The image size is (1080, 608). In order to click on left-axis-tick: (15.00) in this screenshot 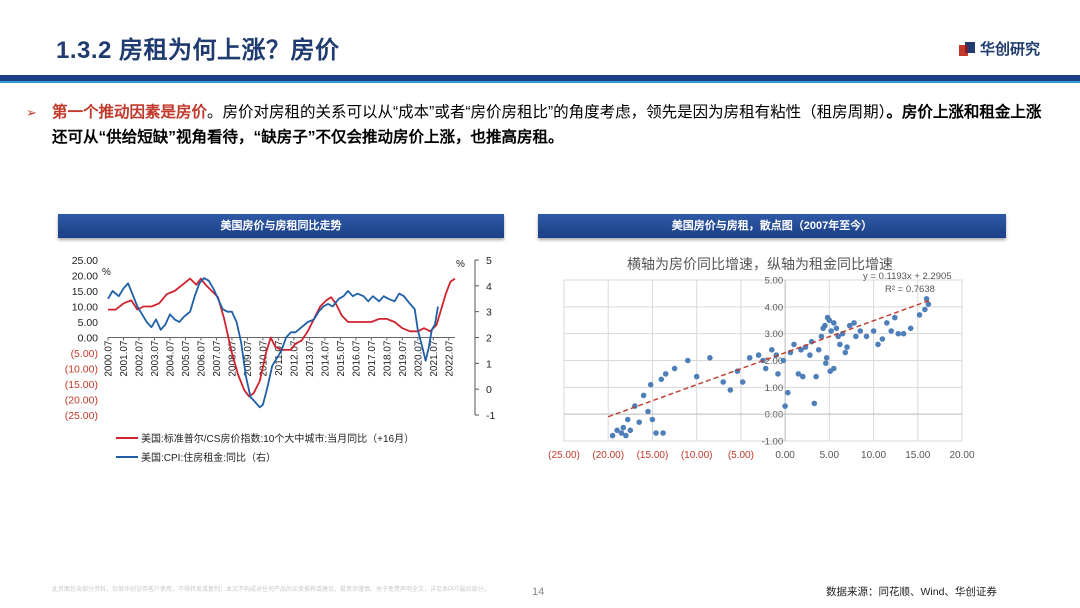, I will do `click(81, 385)`.